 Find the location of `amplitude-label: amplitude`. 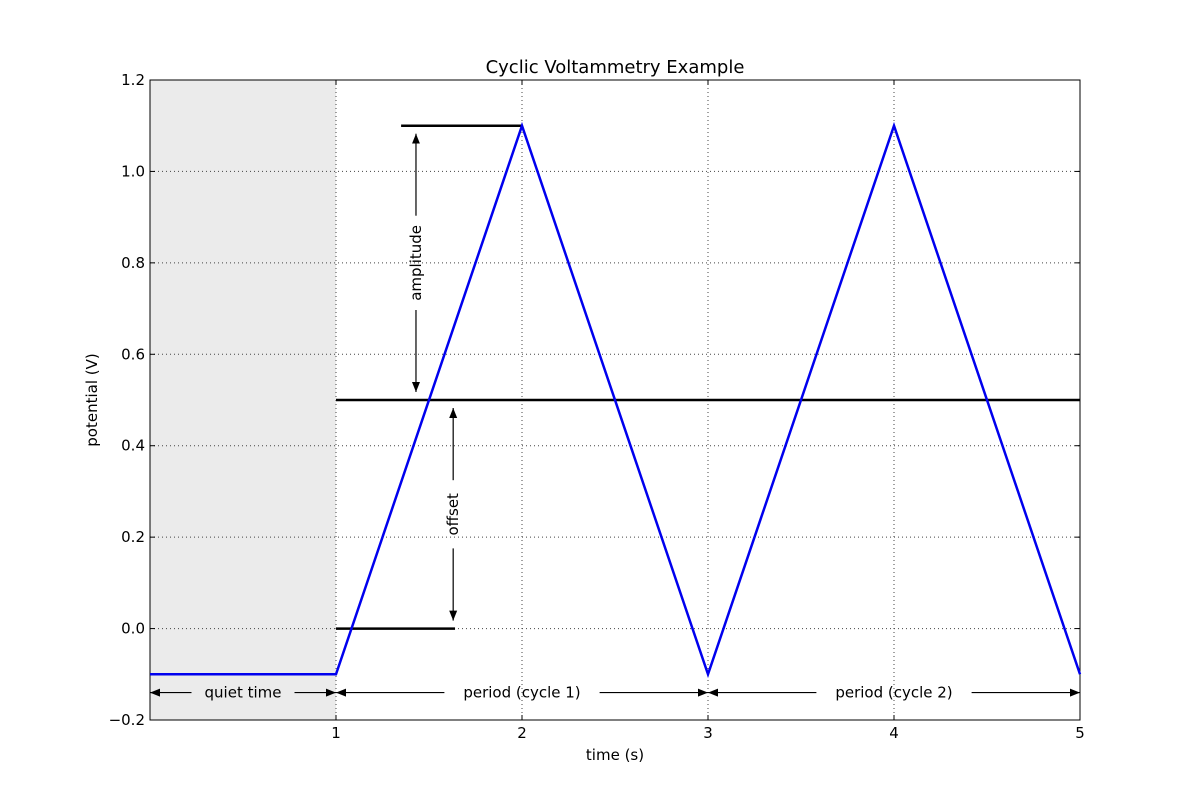

amplitude-label: amplitude is located at coordinates (416, 263).